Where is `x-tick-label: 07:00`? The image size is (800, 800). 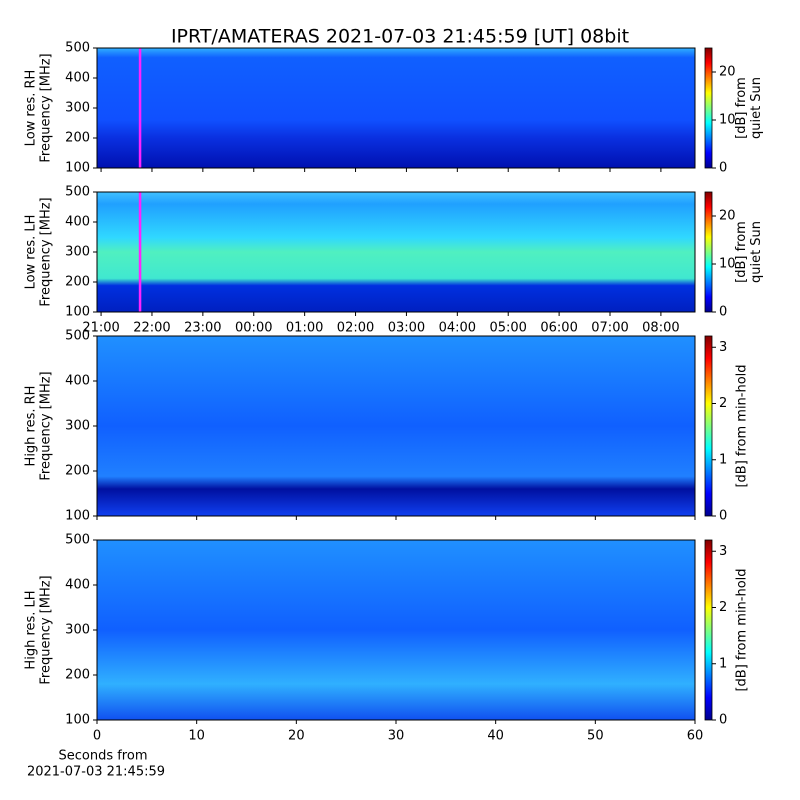
x-tick-label: 07:00 is located at coordinates (609, 328).